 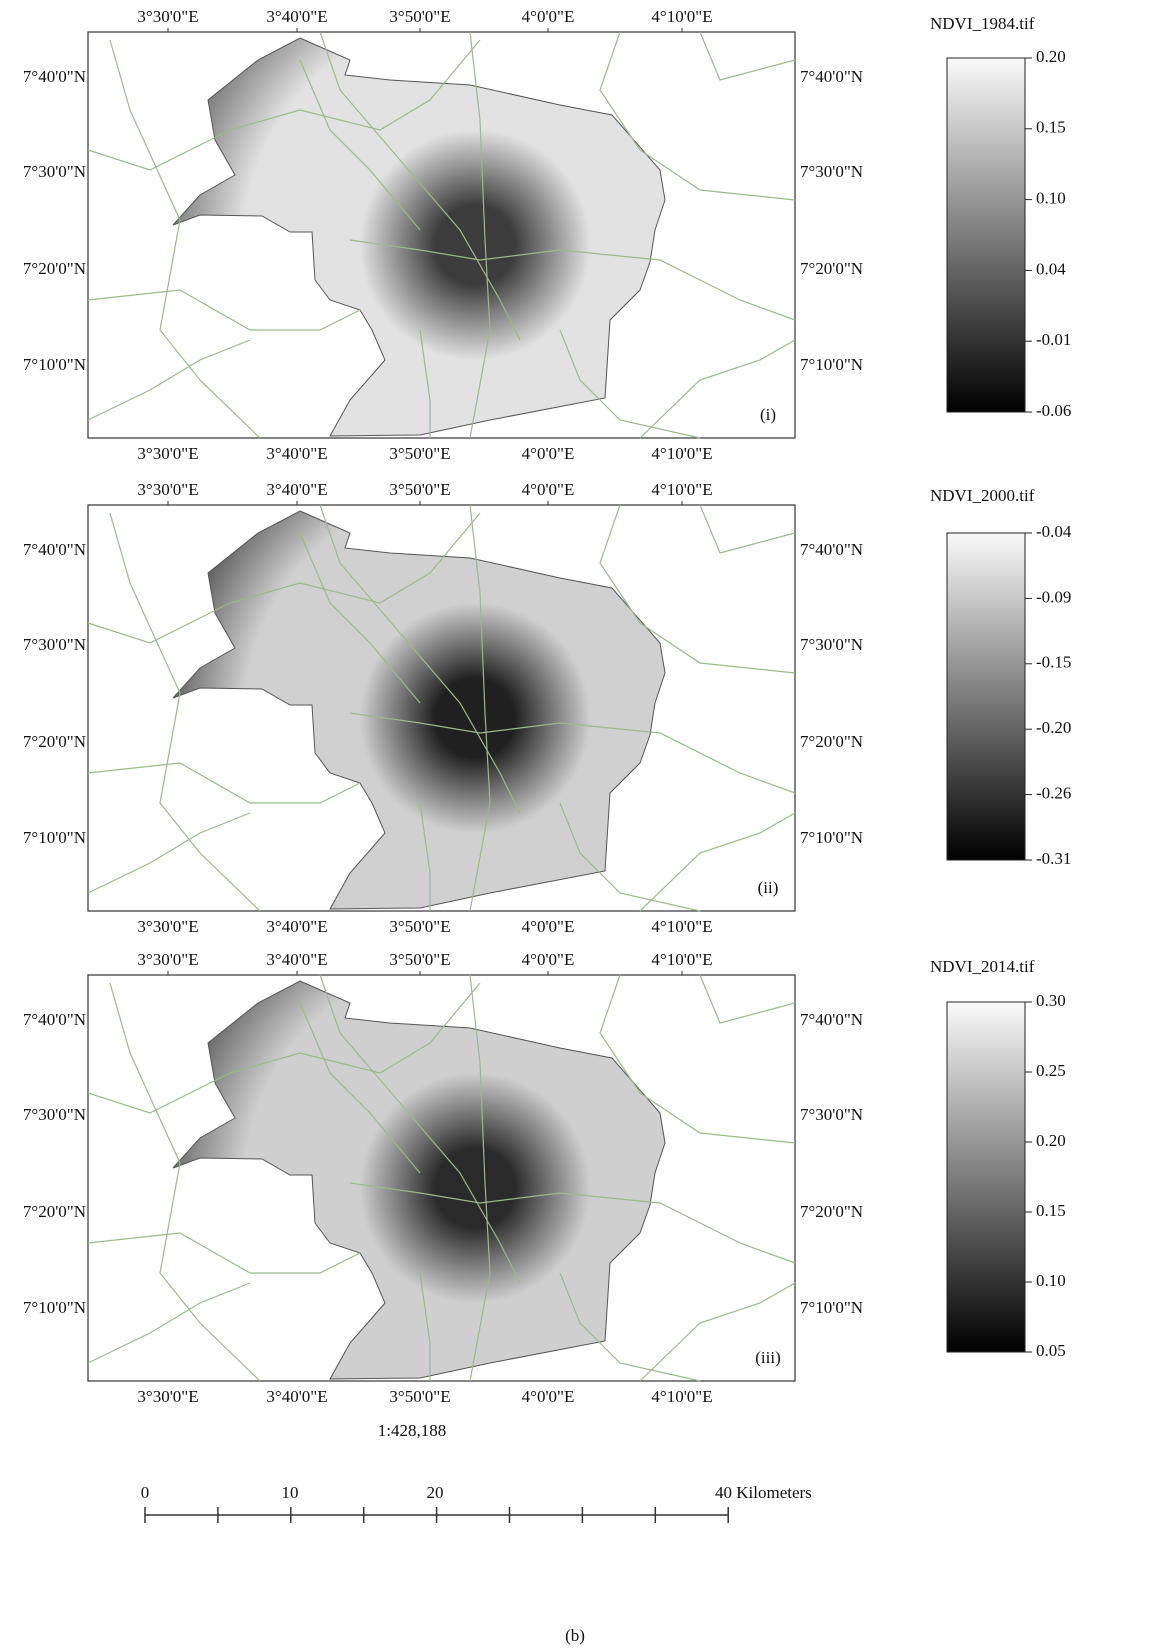 I want to click on panel-tag: (ii), so click(x=768, y=887).